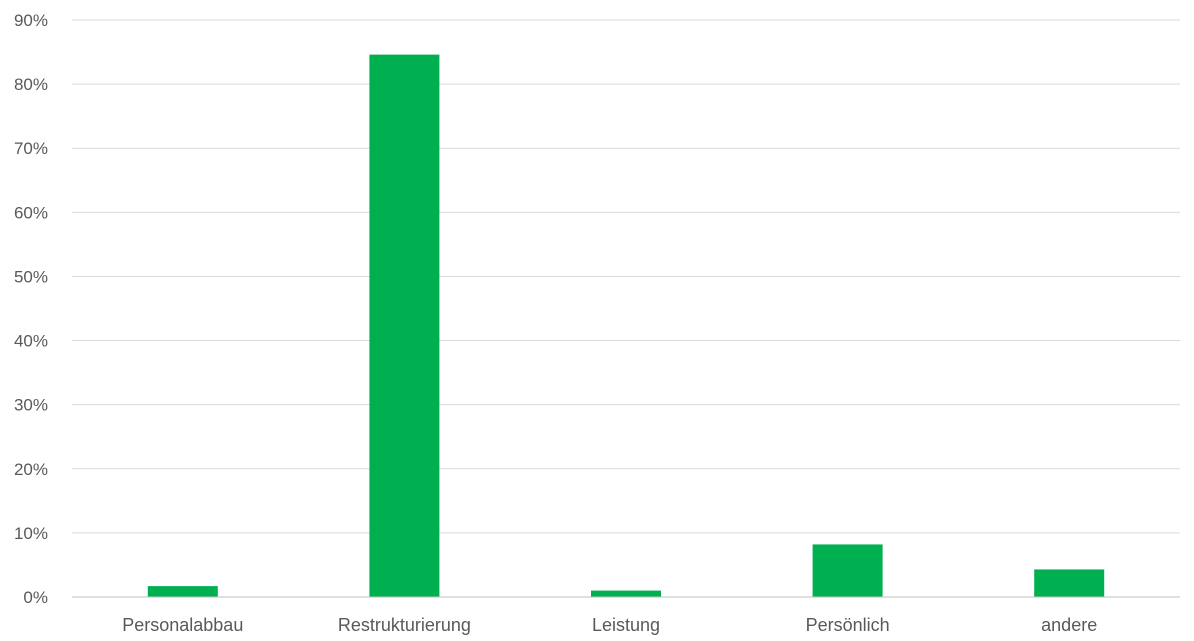  I want to click on y-axis-ticks: 0% 10% 20% 30% 40% 50% 60% 70% 80% 90%, so click(31, 309).